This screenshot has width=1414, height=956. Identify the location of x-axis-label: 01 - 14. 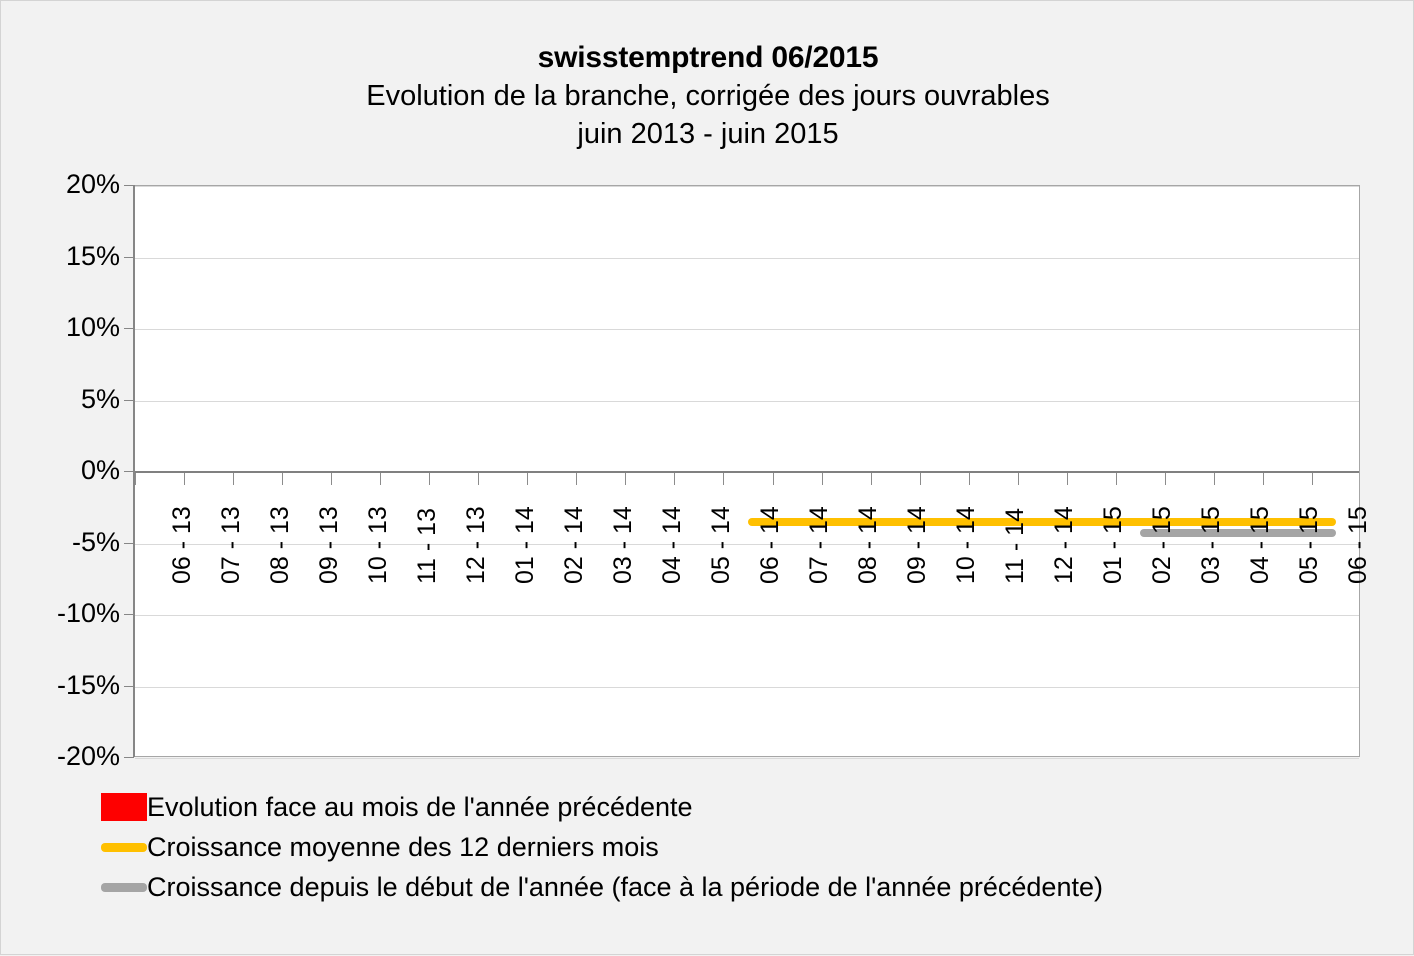
(524, 545).